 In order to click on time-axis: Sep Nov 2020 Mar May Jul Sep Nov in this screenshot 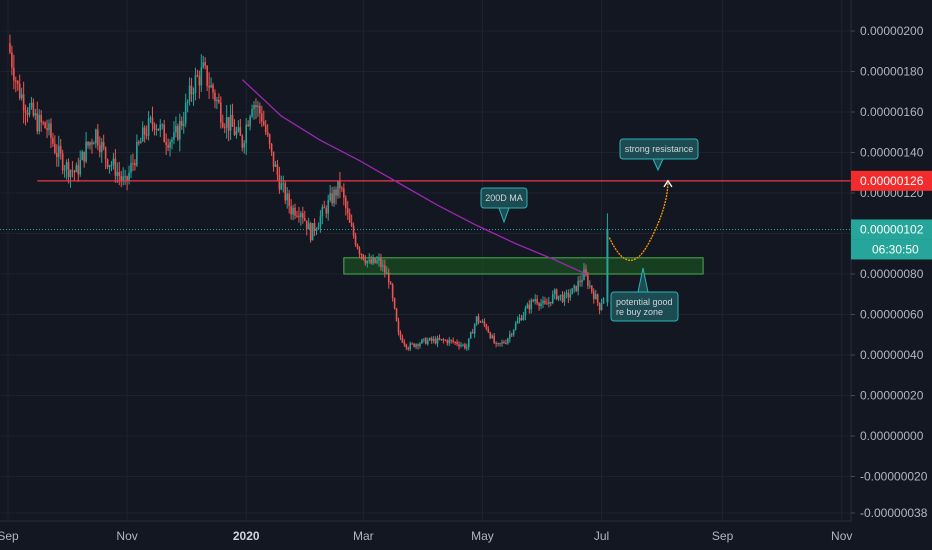, I will do `click(426, 536)`.